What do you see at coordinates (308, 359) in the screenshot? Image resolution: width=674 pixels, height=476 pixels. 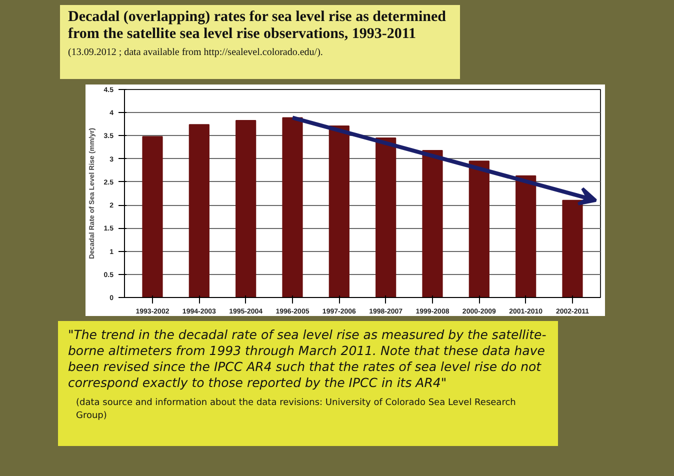 I see `text: "The trend in the decadal rate of sea level rise as measured by the satellite-borne altimeters from 1993 through March 2011. Note that these data have been revised since the IPCC AR4 such that the rates of sea level rise do not correspond exactly to those reported by the IPCC in its AR4"` at bounding box center [308, 359].